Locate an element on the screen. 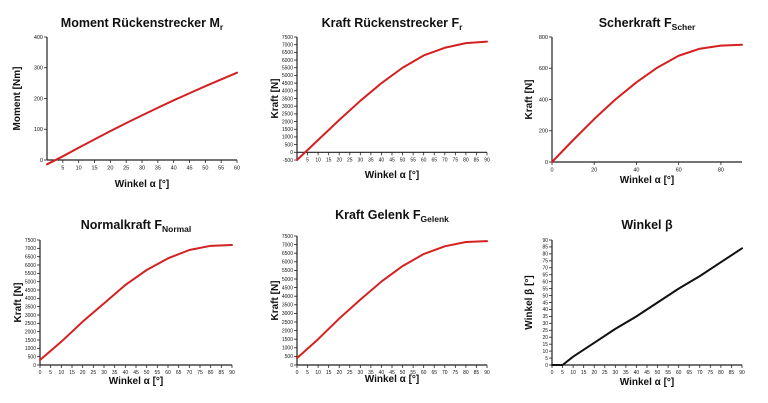  y-tick-label: 35 is located at coordinates (545, 317).